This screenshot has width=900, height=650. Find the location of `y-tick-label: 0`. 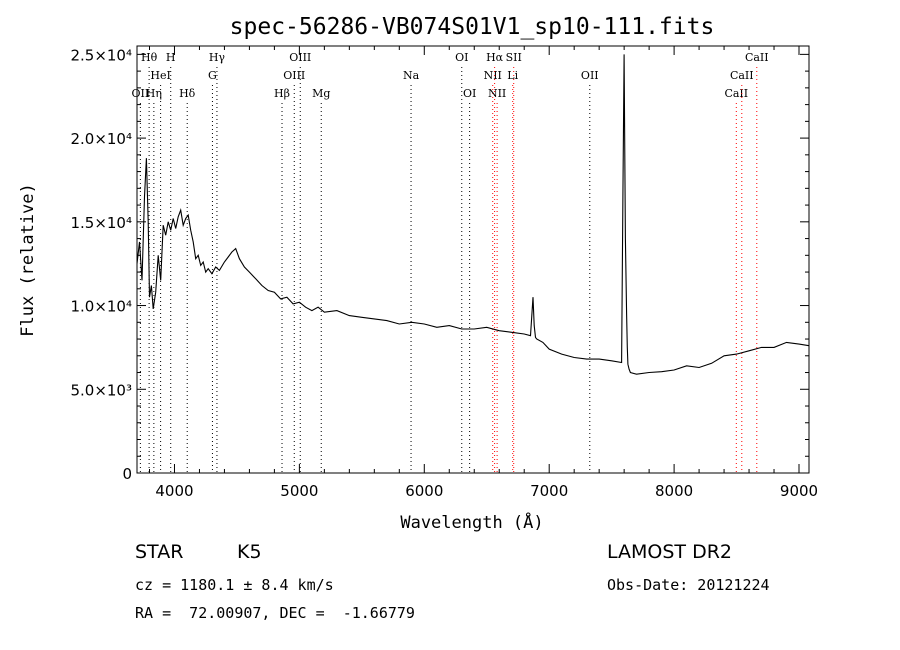

y-tick-label: 0 is located at coordinates (127, 474).